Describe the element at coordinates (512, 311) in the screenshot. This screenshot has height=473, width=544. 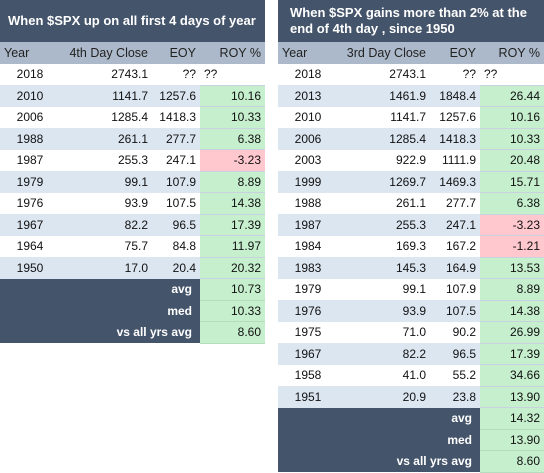
I see `roy-cell: 14.38` at that location.